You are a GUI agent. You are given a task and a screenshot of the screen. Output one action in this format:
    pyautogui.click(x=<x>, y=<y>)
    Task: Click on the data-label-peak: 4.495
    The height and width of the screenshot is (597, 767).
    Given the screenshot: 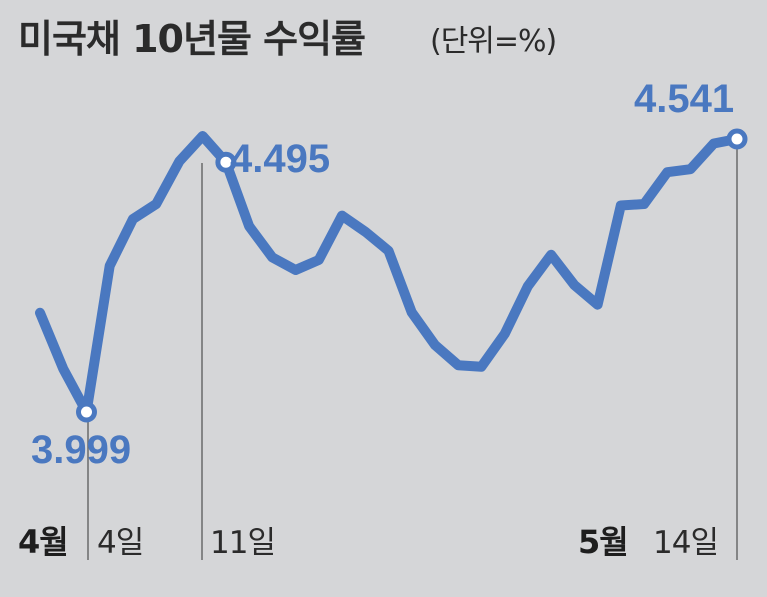 What is the action you would take?
    pyautogui.click(x=280, y=159)
    